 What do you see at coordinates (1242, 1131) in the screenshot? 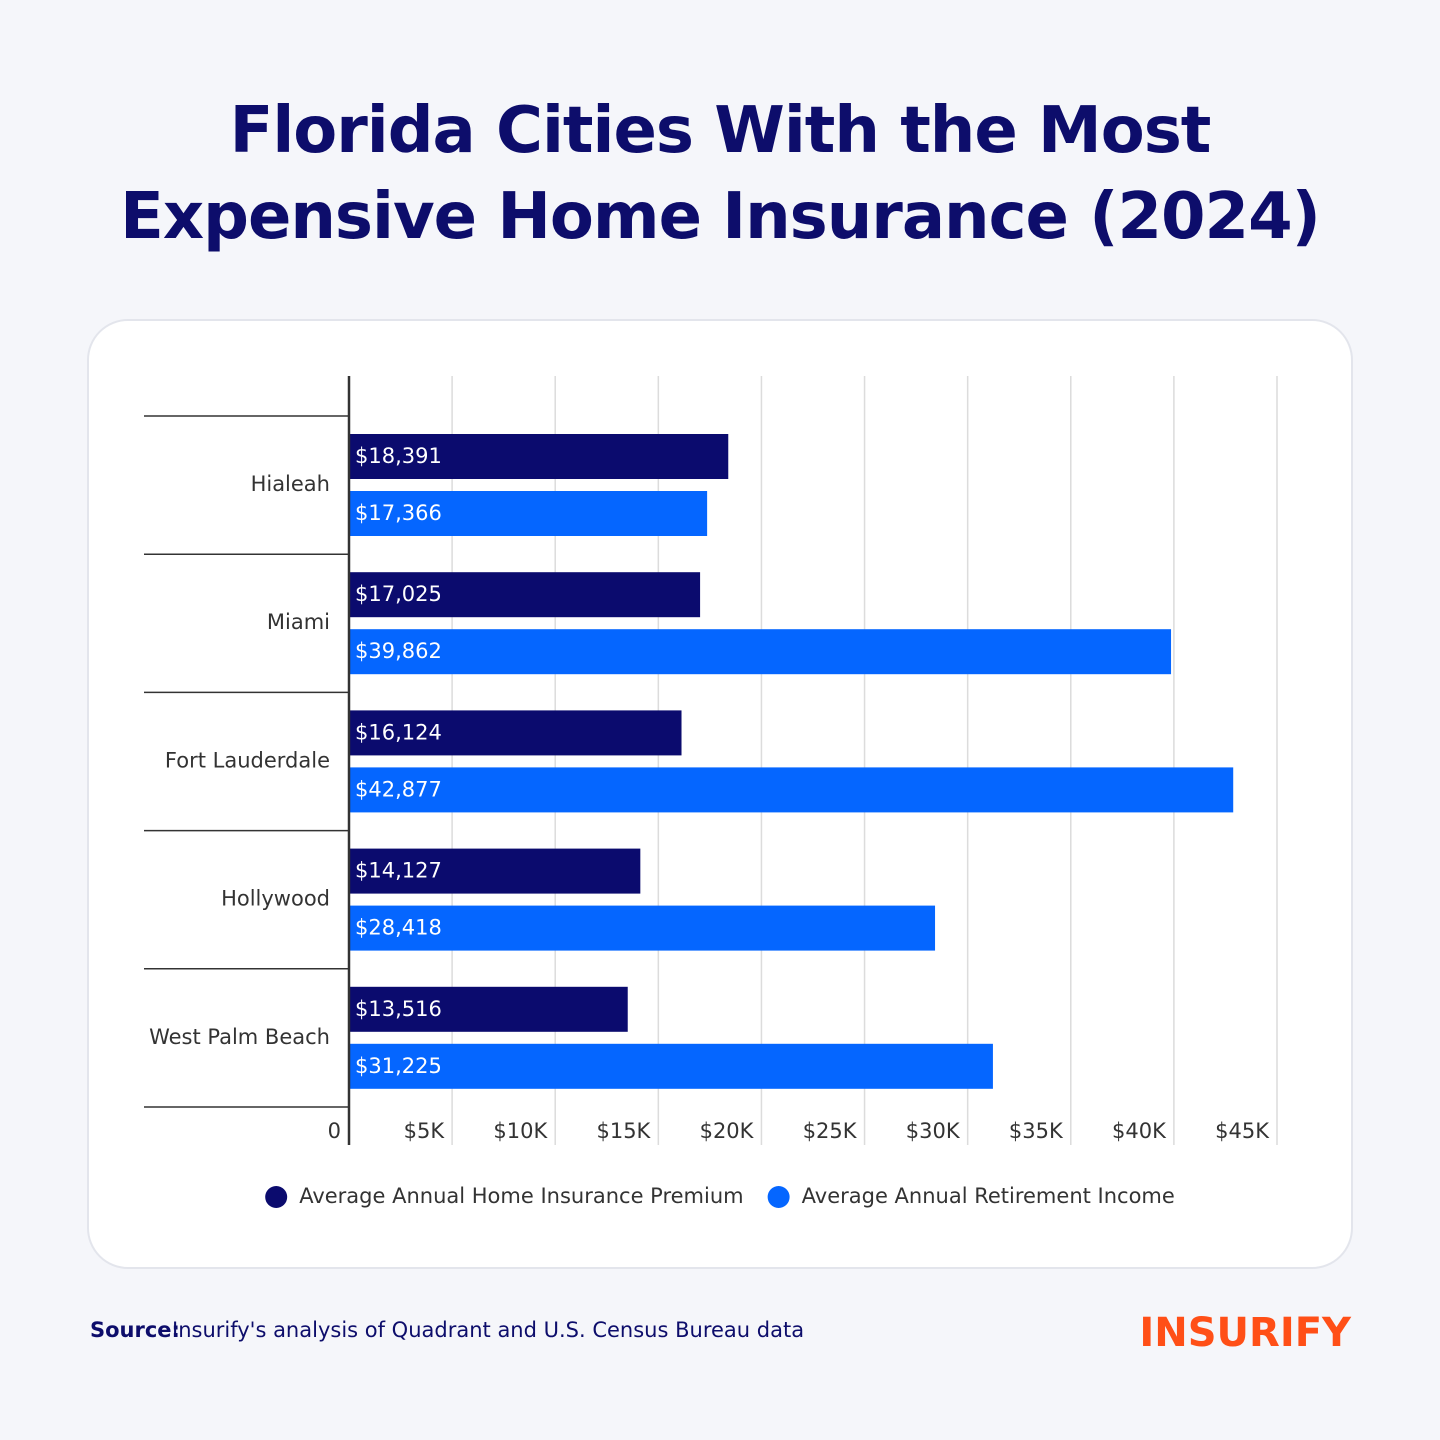
I see `x-tick-label: $45K` at bounding box center [1242, 1131].